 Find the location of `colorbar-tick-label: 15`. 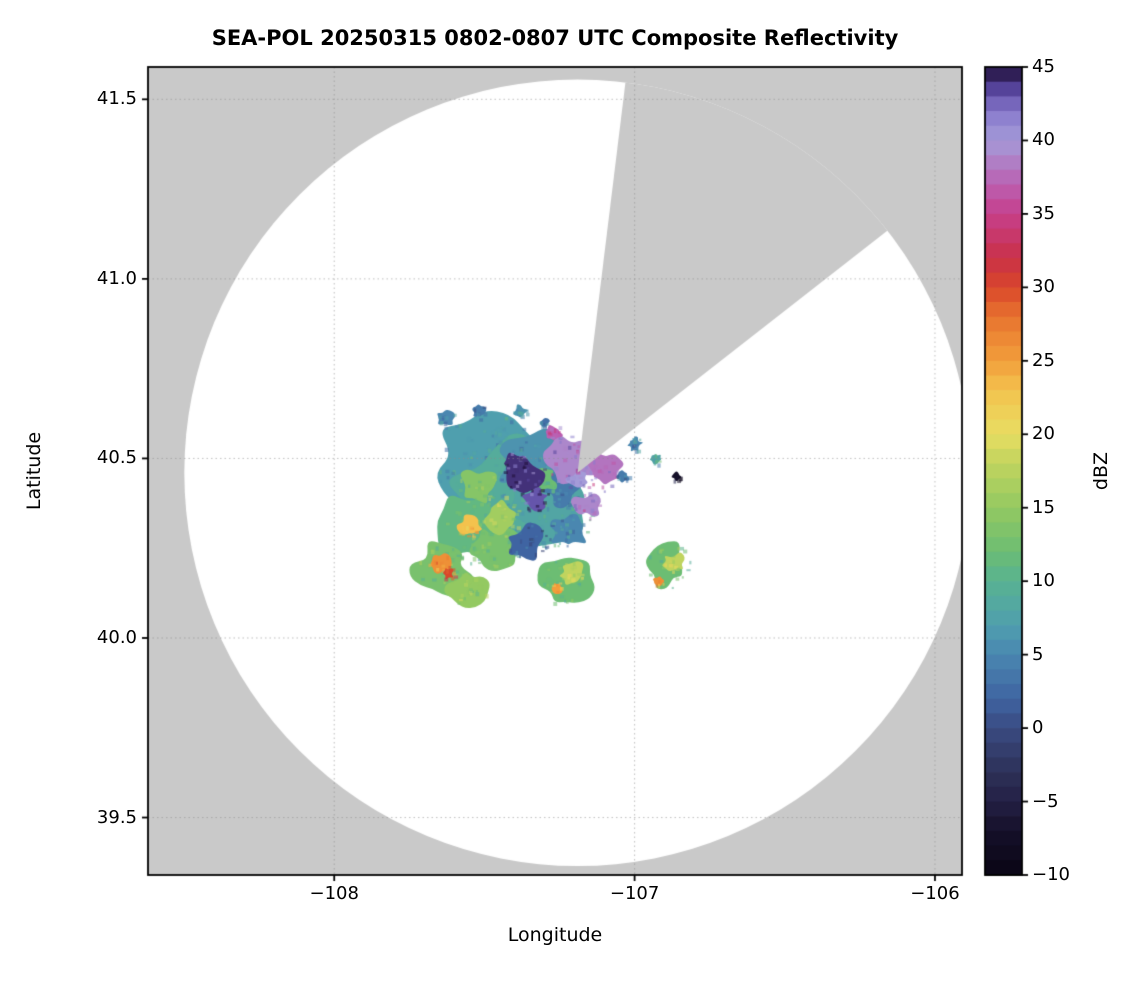

colorbar-tick-label: 15 is located at coordinates (1043, 507).